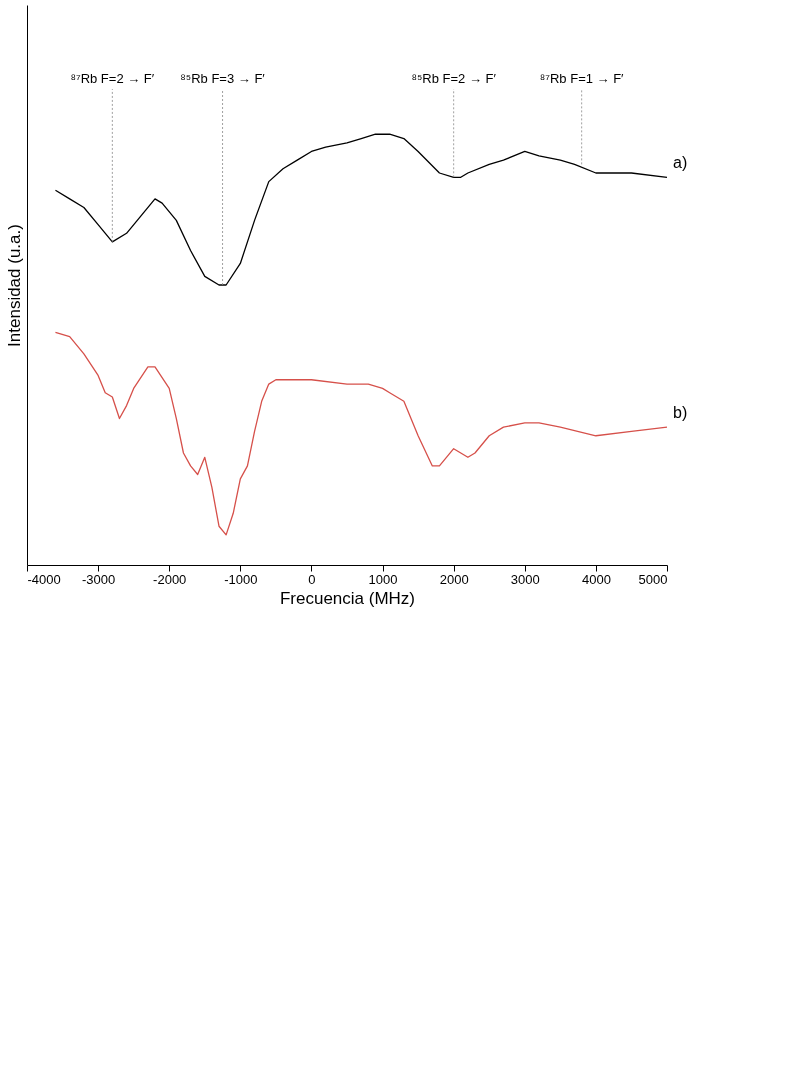 The height and width of the screenshot is (1078, 788). What do you see at coordinates (383, 579) in the screenshot?
I see `x-tick-label: 1000` at bounding box center [383, 579].